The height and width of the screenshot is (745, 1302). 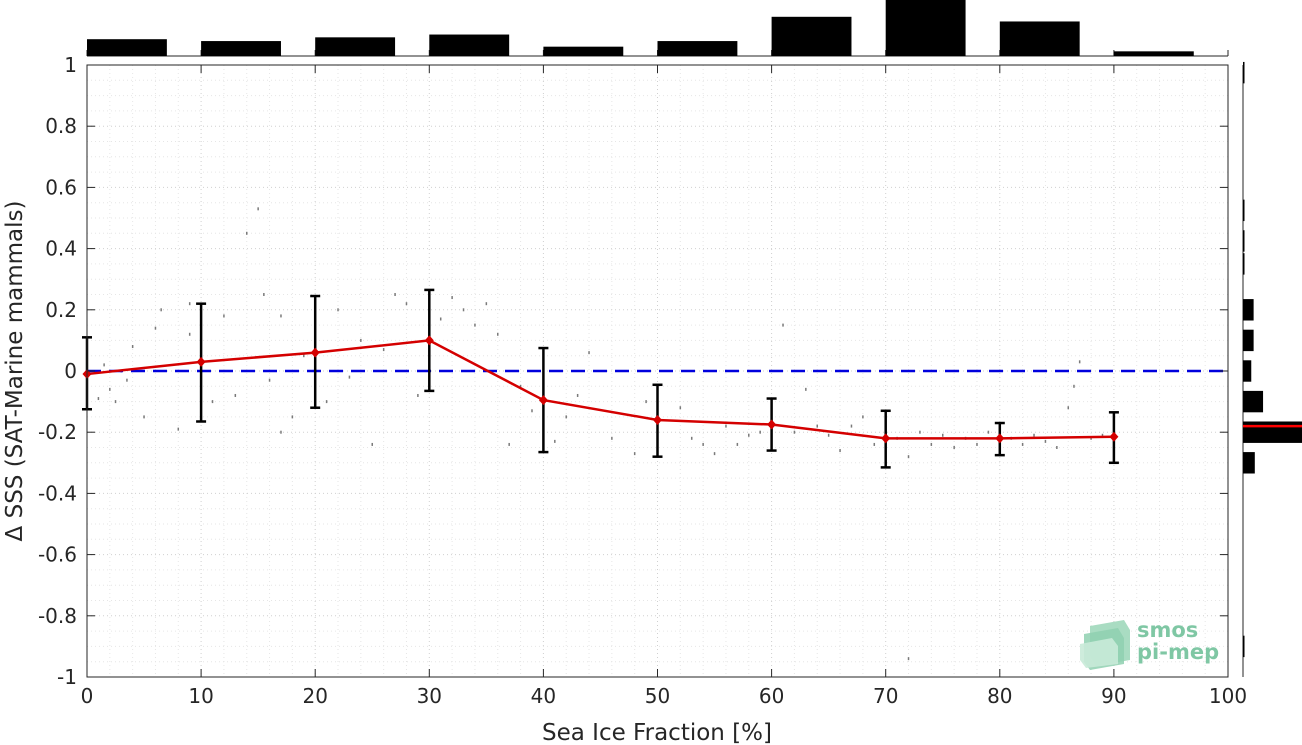 I want to click on x-tick-label: 60, so click(x=771, y=696).